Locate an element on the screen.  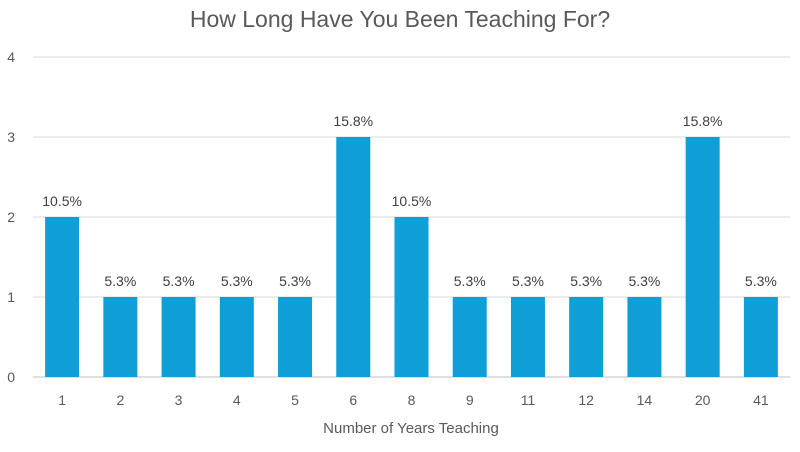
x-tick-label: 41 is located at coordinates (761, 400).